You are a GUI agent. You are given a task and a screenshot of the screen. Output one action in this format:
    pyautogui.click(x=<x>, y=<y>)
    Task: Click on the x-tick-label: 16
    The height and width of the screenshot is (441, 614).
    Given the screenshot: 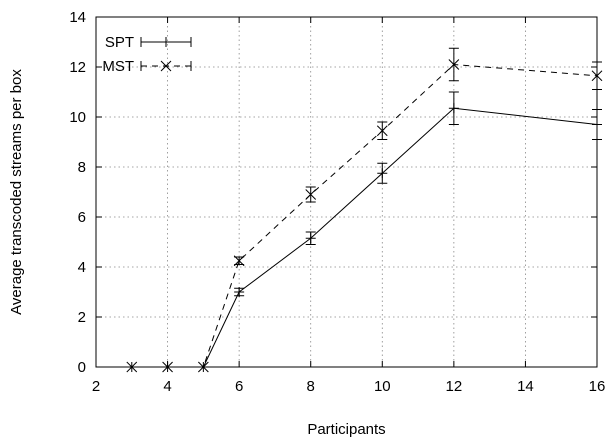 What is the action you would take?
    pyautogui.click(x=597, y=386)
    